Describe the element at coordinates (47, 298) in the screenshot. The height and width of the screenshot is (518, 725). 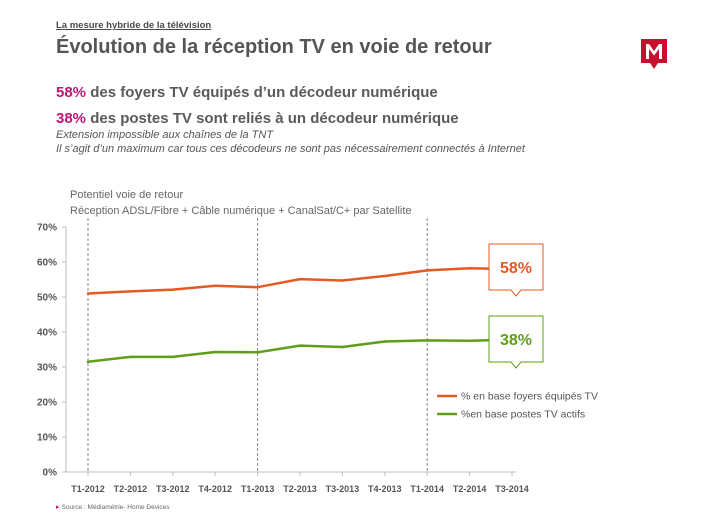
I see `y-tick-label: 50%` at that location.